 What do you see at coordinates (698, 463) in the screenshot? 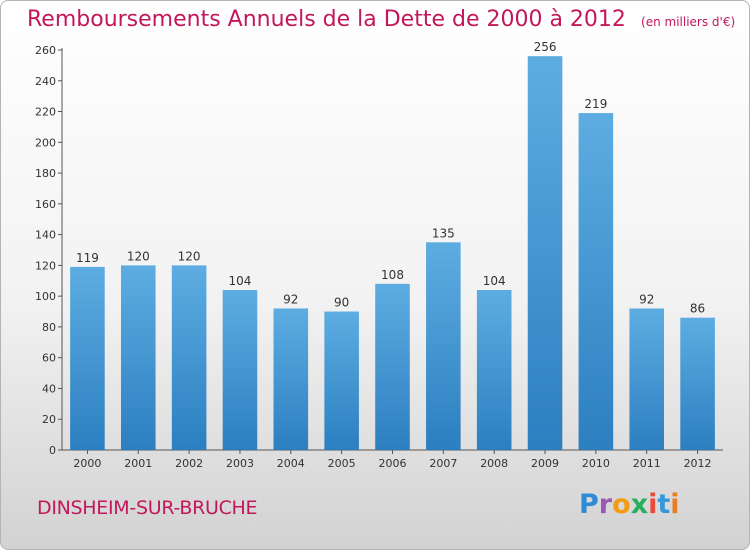
I see `x-tick-label: 2012` at bounding box center [698, 463].